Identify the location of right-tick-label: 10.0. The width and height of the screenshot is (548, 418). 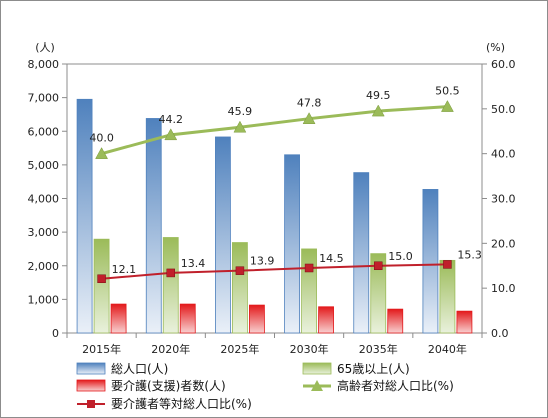
(503, 288).